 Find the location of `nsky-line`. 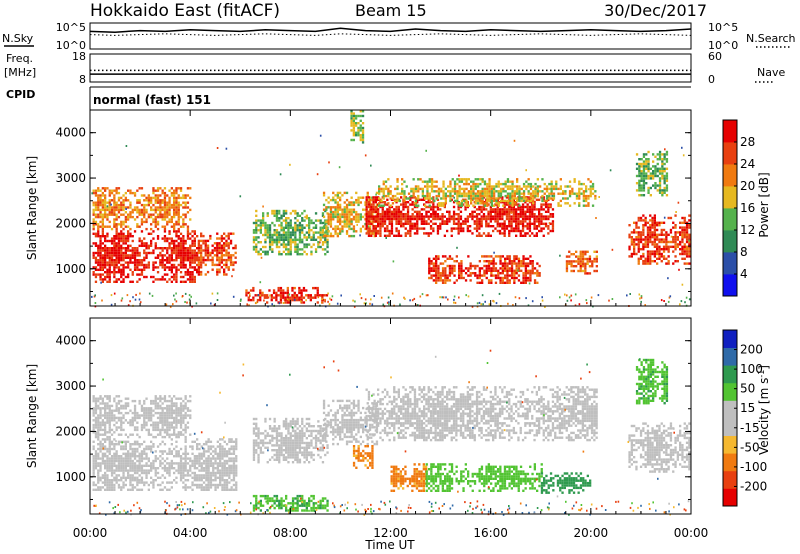

nsky-line is located at coordinates (390, 30).